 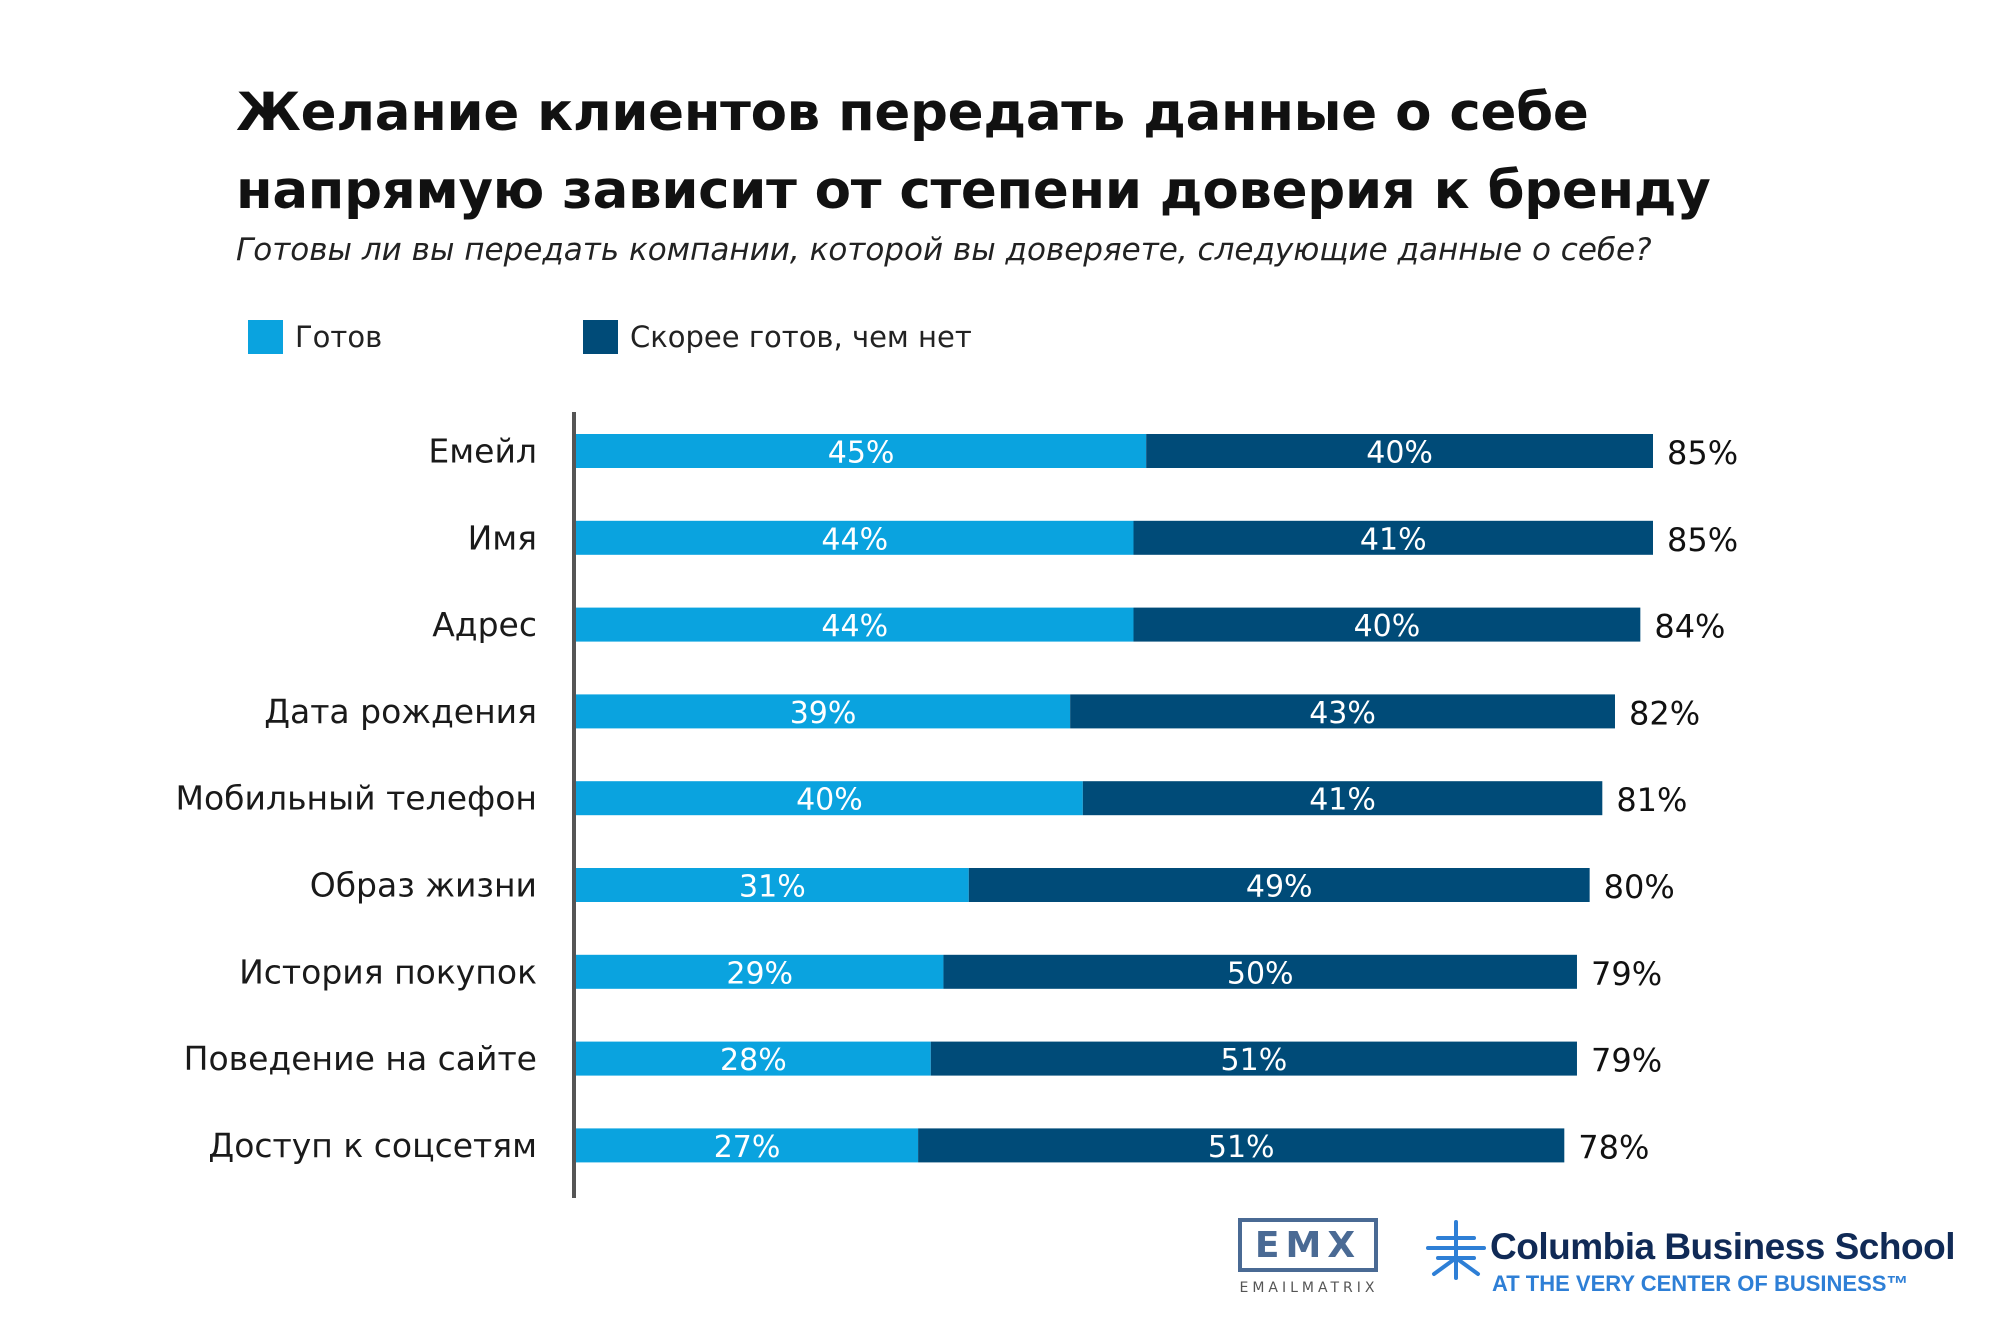 What do you see at coordinates (772, 887) in the screenshot?
I see `segment-value-label: 31%` at bounding box center [772, 887].